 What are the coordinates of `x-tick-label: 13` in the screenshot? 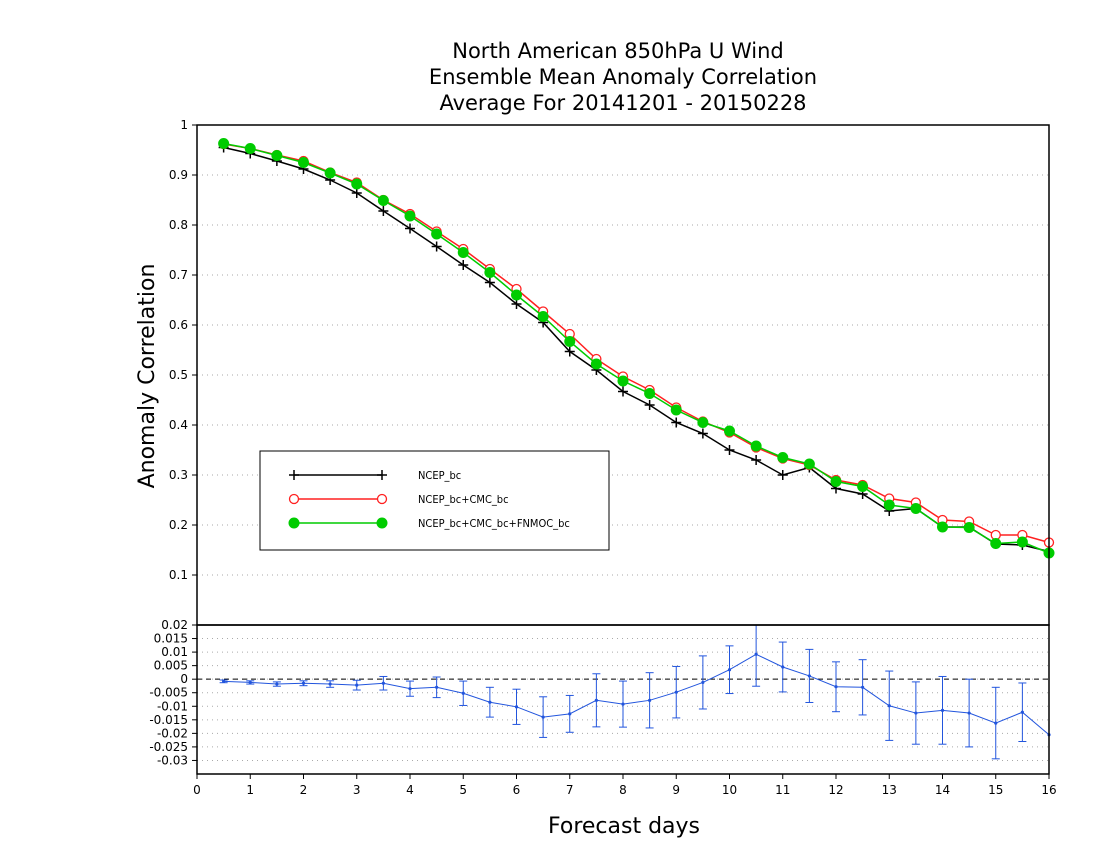 It's located at (889, 790).